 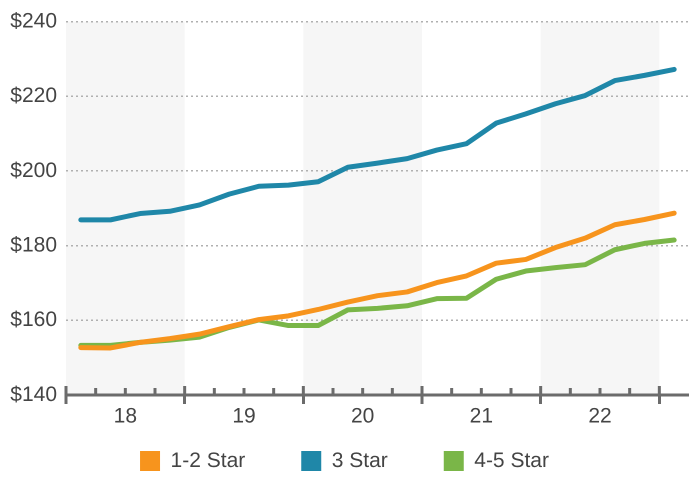 What do you see at coordinates (33, 320) in the screenshot?
I see `y-tick-label: $160` at bounding box center [33, 320].